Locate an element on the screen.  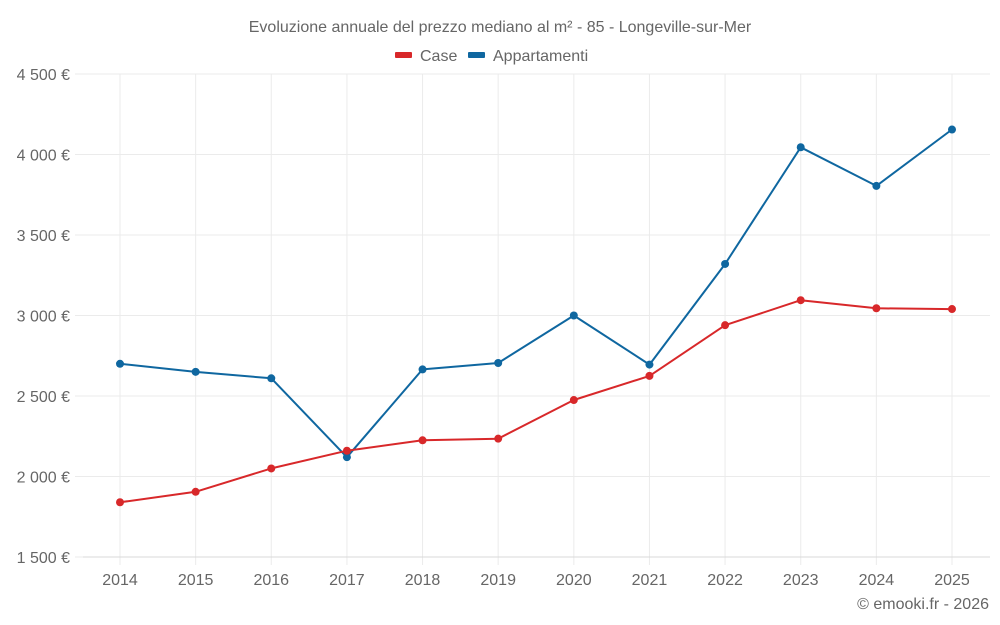
legend: Case Appartamenti is located at coordinates (491, 56).